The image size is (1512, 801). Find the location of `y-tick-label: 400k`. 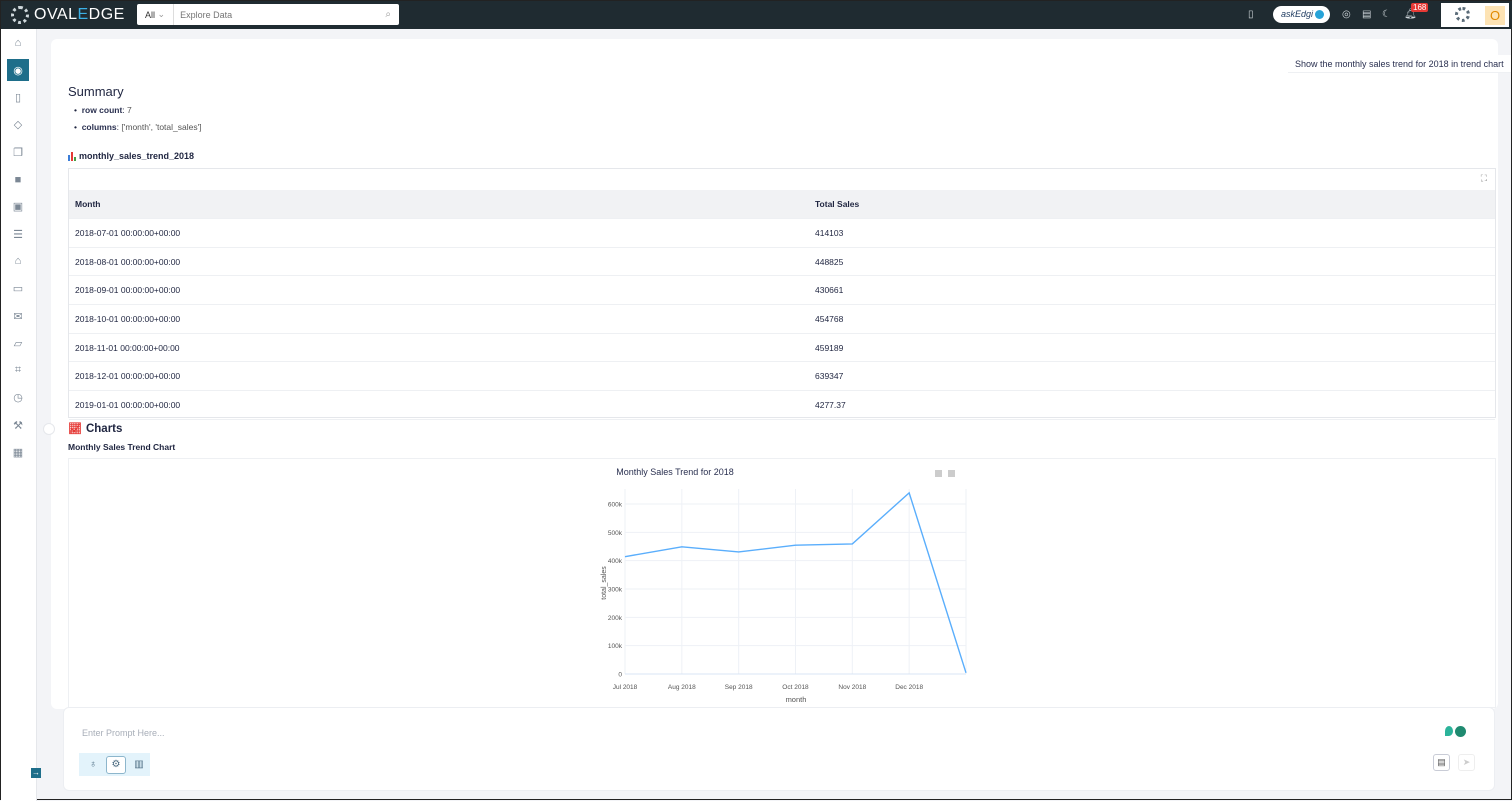

y-tick-label: 400k is located at coordinates (615, 561).